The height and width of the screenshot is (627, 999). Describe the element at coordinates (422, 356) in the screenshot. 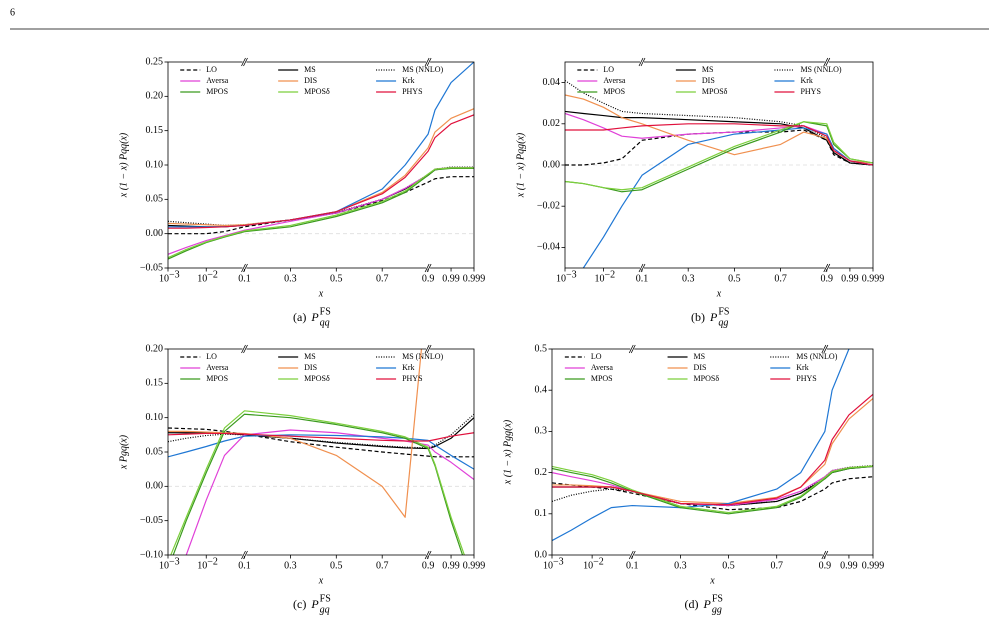

I see `legend-label: MS (NNLO)` at that location.